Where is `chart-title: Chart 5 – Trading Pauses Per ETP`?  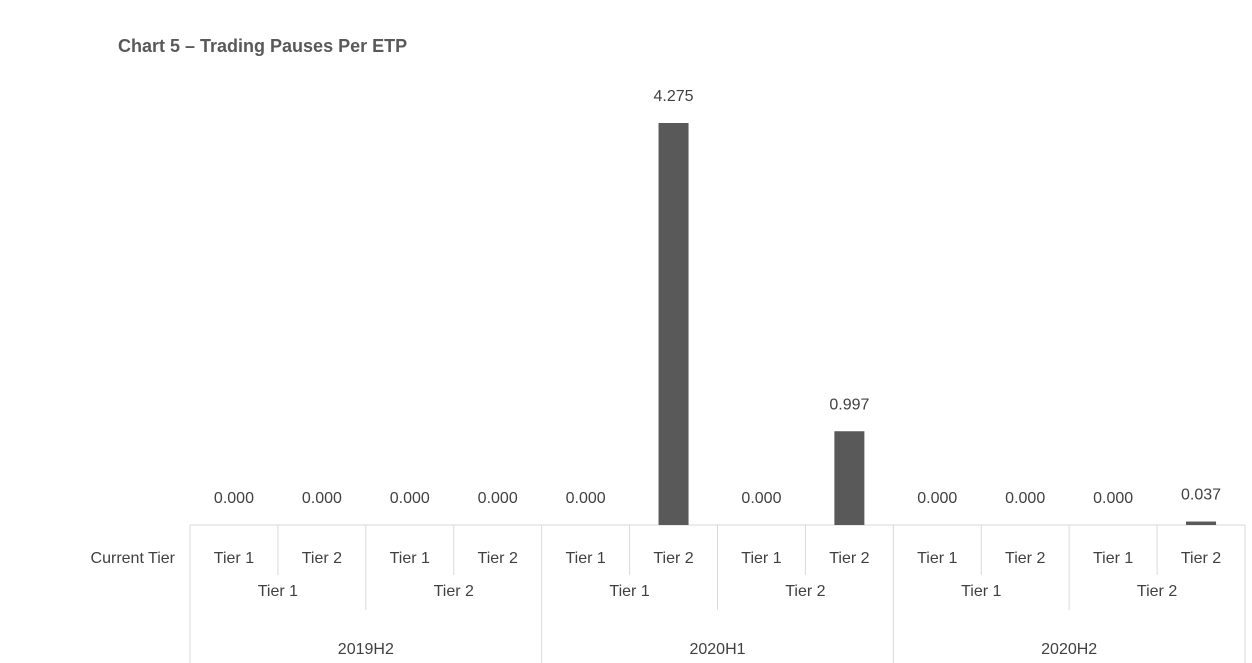 chart-title: Chart 5 – Trading Pauses Per ETP is located at coordinates (262, 46).